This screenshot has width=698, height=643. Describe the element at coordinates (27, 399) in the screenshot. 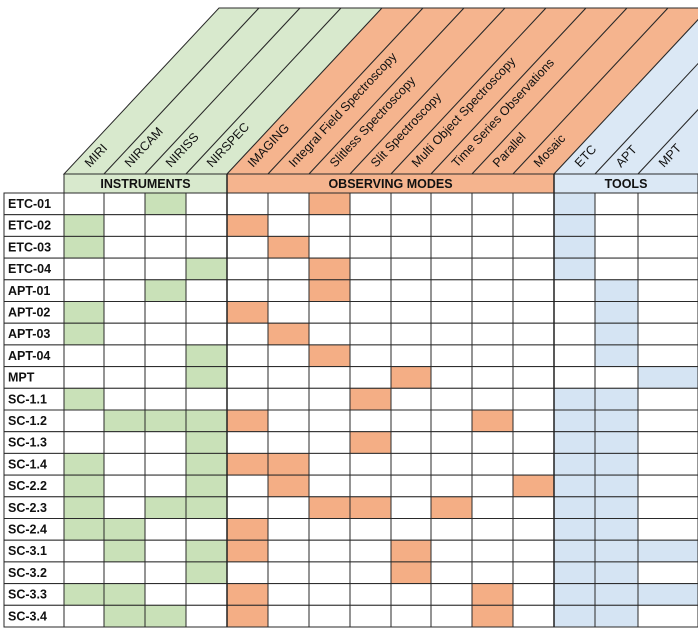

I see `row-label: SC-1.1` at that location.